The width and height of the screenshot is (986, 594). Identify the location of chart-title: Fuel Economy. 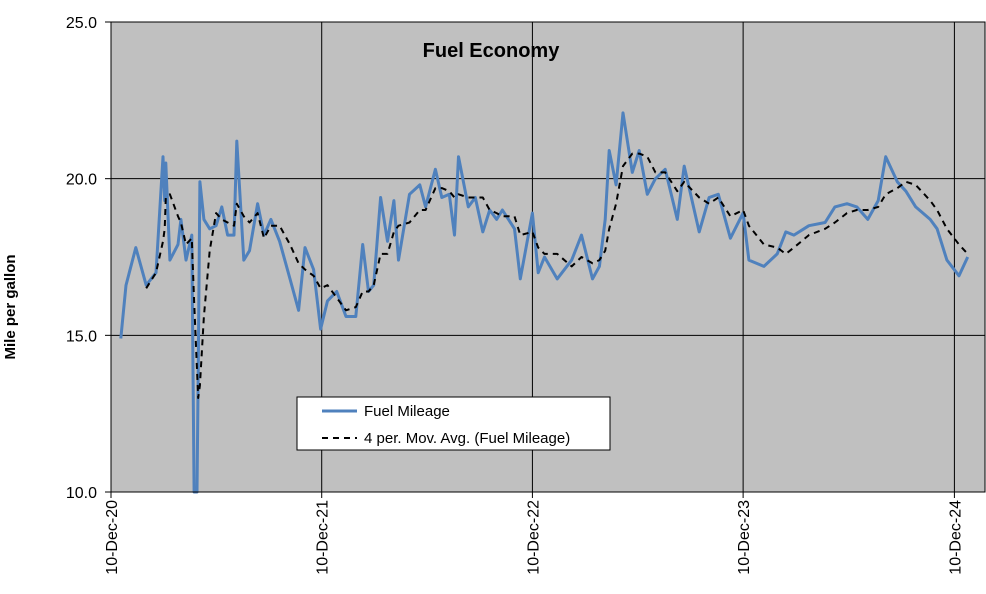
(492, 51).